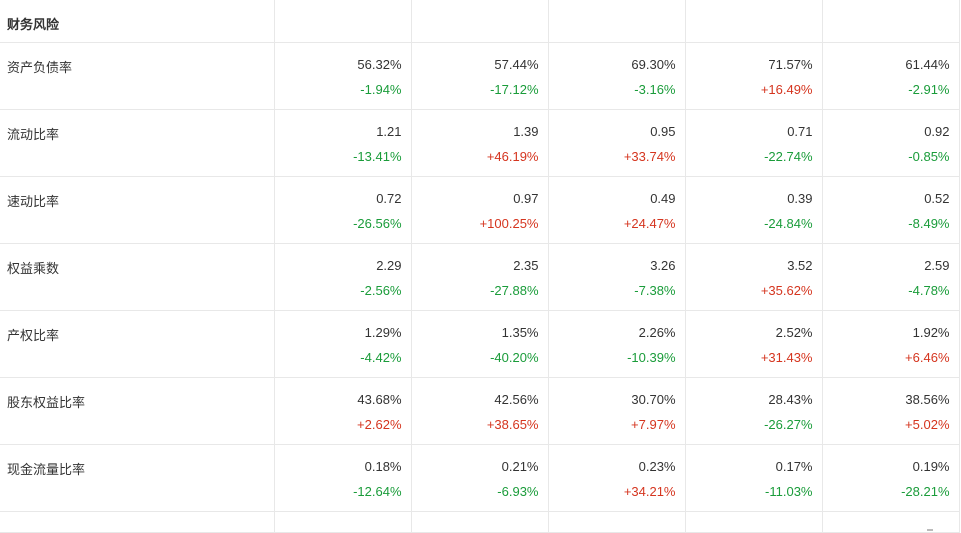 This screenshot has height=533, width=961. What do you see at coordinates (514, 89) in the screenshot?
I see `yoy-change: -17.12%` at bounding box center [514, 89].